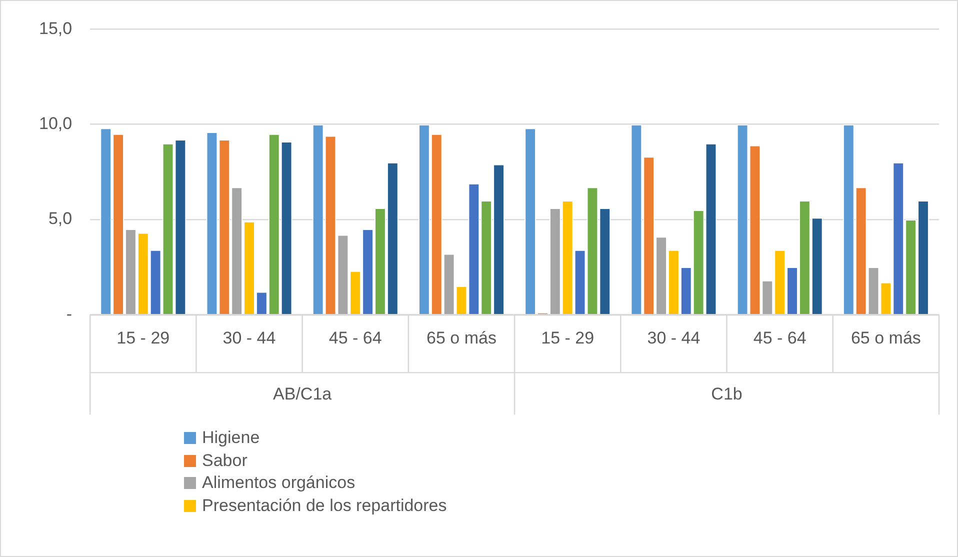  I want to click on y-tick-label: 5,0, so click(60, 218).